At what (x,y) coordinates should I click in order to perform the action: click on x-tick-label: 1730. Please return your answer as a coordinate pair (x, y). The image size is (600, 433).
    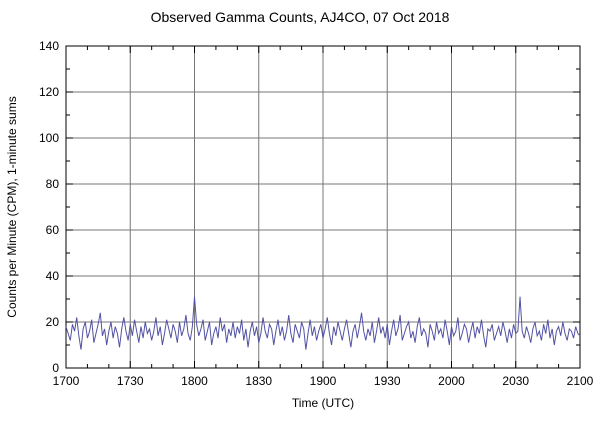
    Looking at the image, I should click on (130, 381).